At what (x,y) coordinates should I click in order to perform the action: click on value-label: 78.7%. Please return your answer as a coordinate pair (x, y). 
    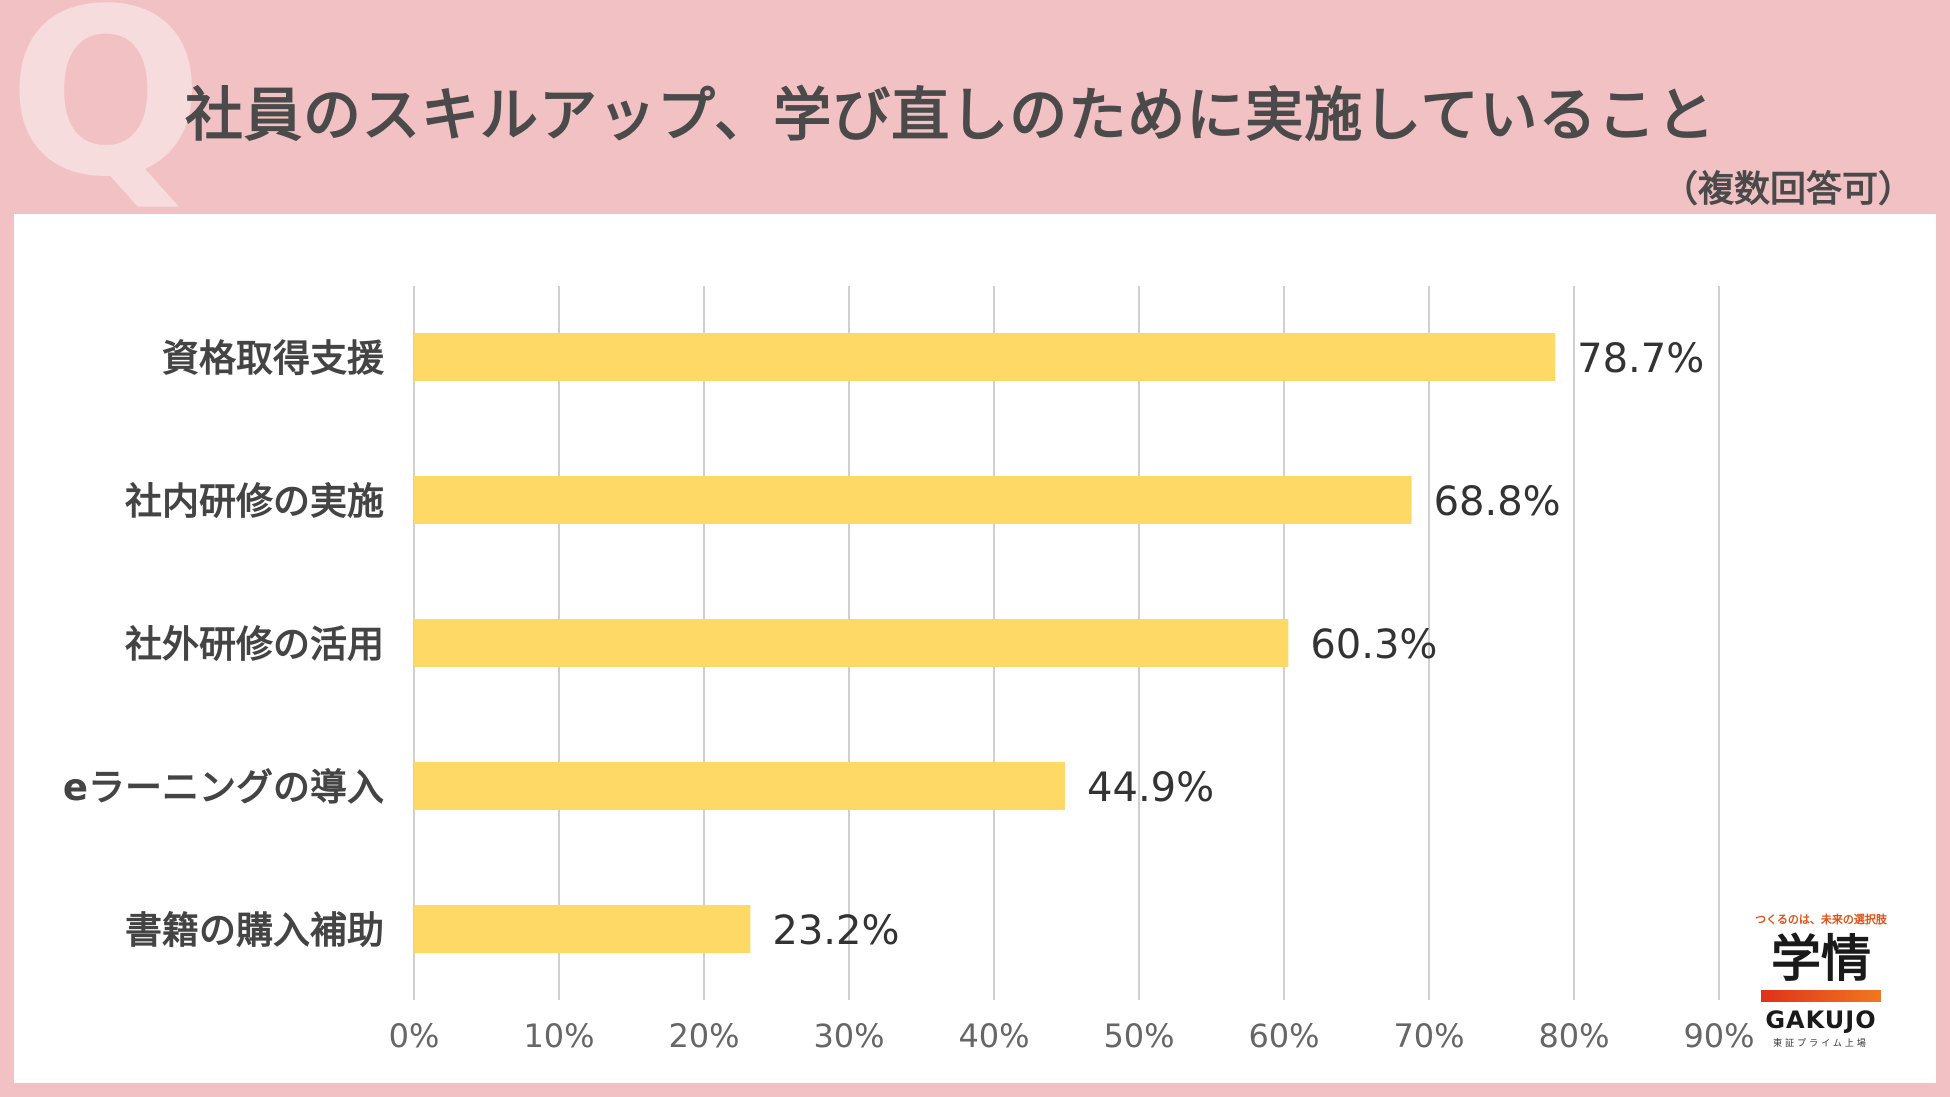
    Looking at the image, I should click on (1640, 359).